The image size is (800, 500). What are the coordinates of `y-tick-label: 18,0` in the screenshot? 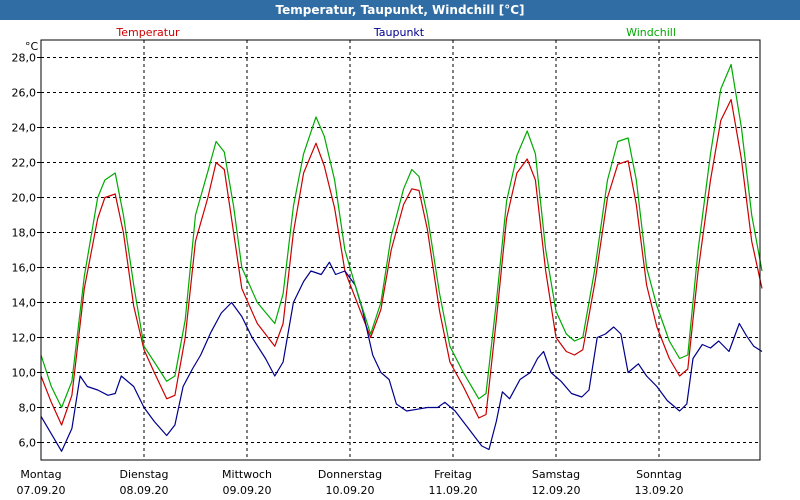 It's located at (24, 233).